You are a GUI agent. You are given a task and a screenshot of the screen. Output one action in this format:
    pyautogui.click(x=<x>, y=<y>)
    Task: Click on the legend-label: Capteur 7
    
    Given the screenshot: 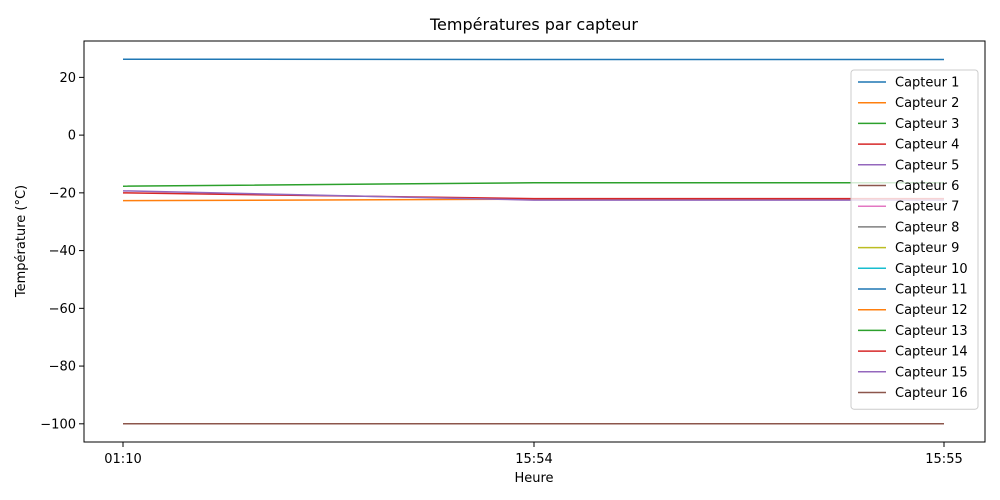 What is the action you would take?
    pyautogui.click(x=927, y=207)
    